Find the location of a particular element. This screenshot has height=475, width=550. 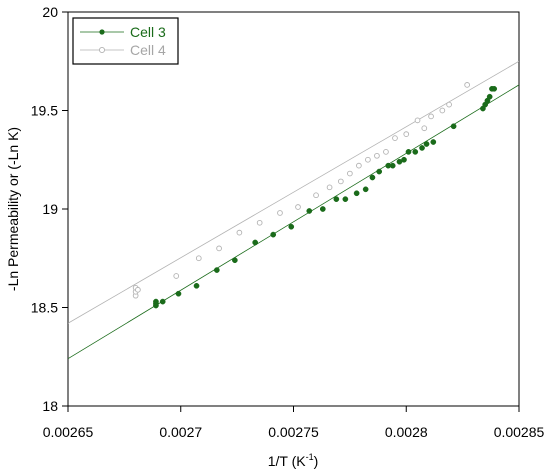

x-tick-label: 0.0027 is located at coordinates (180, 432).